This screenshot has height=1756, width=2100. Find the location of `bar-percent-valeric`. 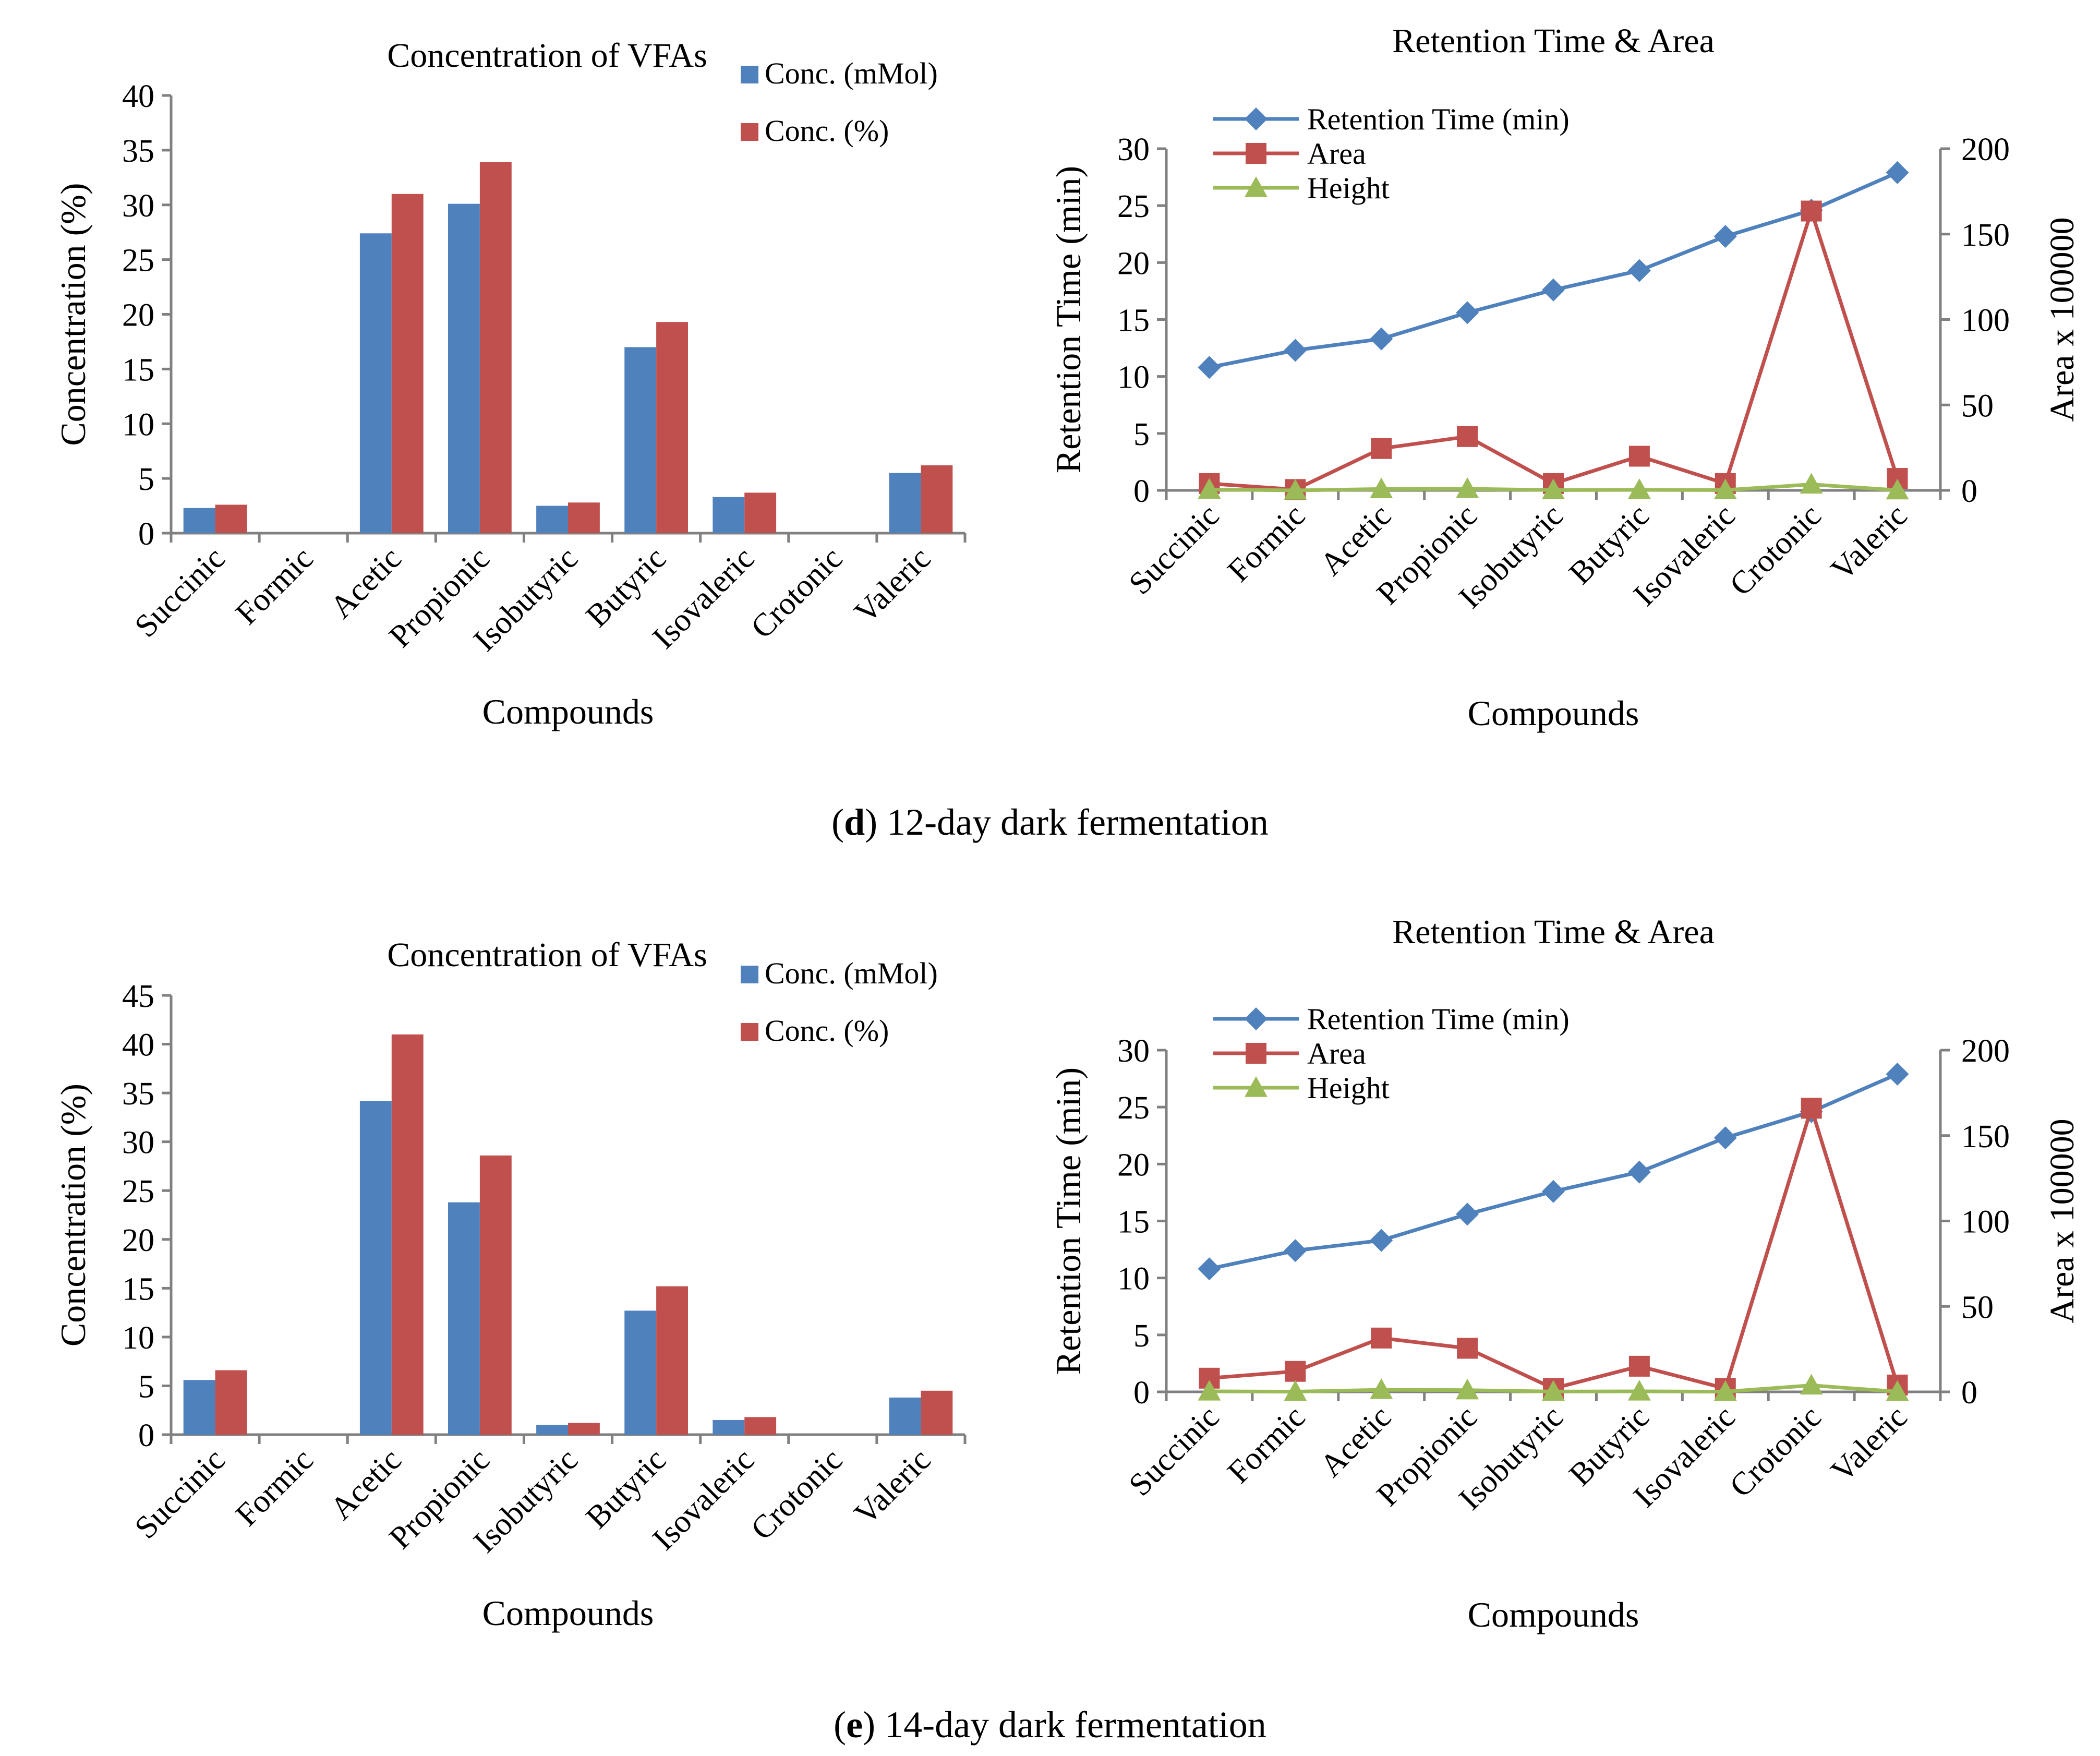

bar-percent-valeric is located at coordinates (937, 1412).